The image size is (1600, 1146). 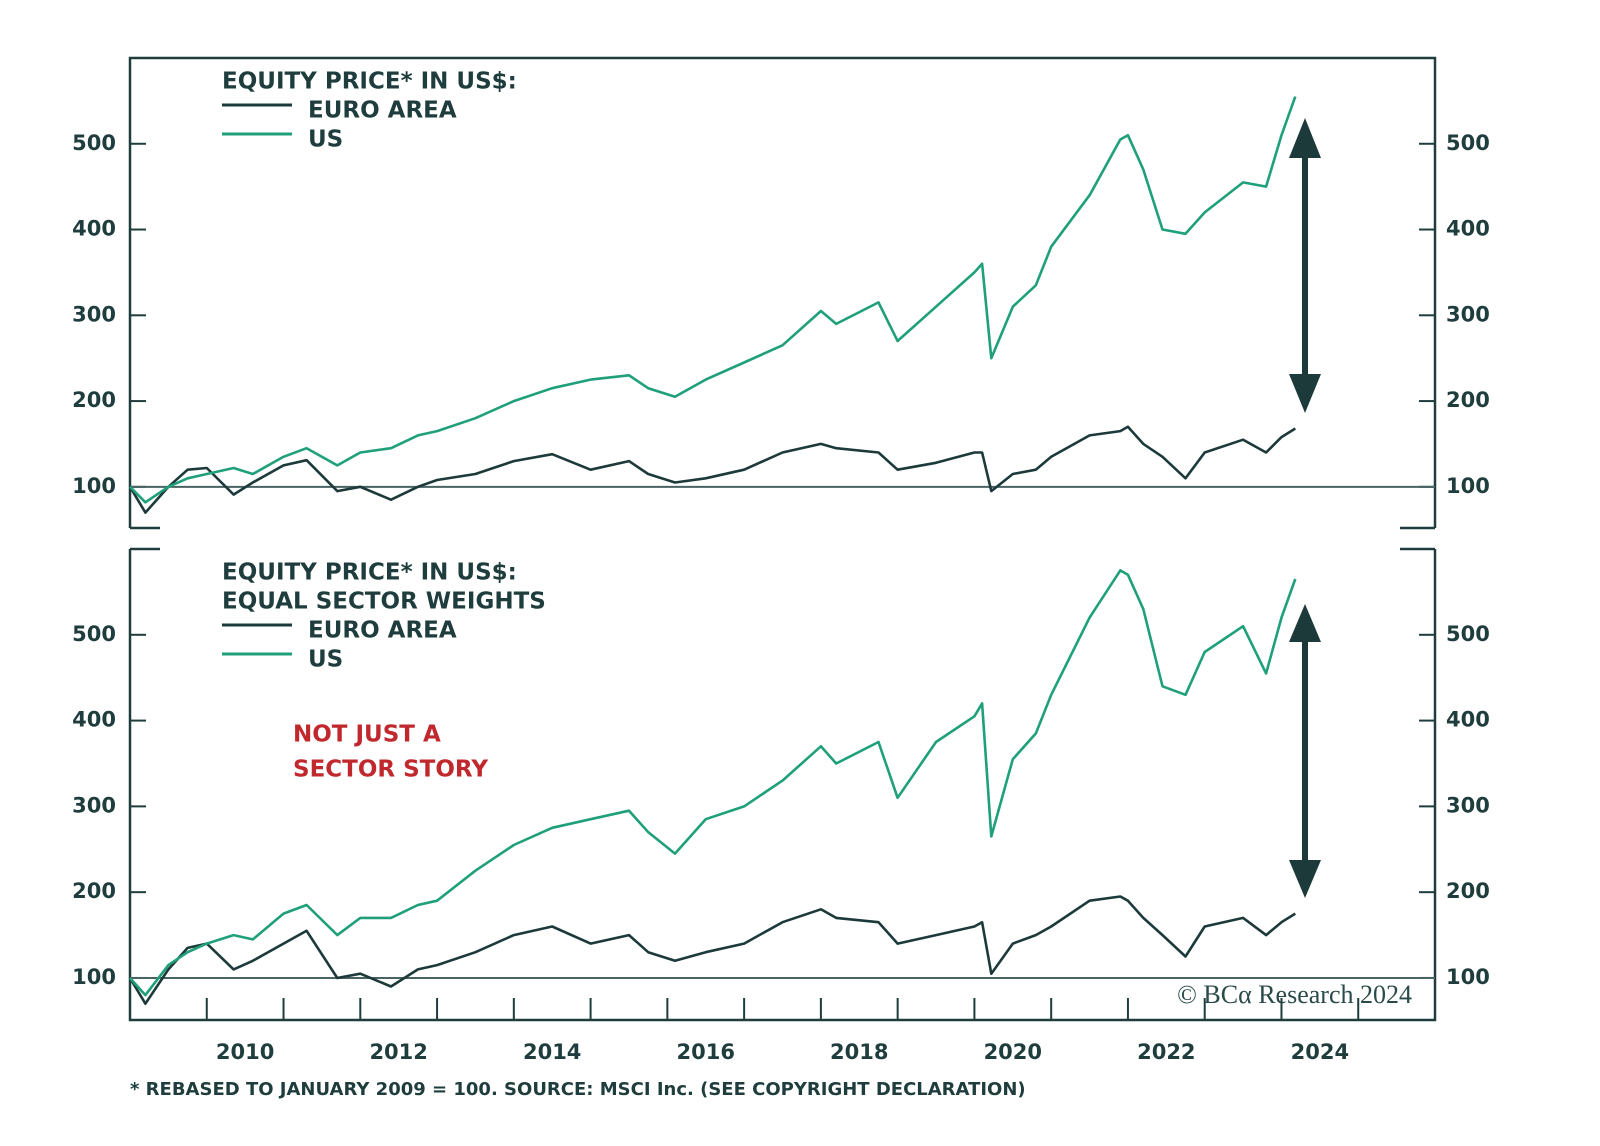 I want to click on x-tick-label: 2014, so click(x=552, y=1052).